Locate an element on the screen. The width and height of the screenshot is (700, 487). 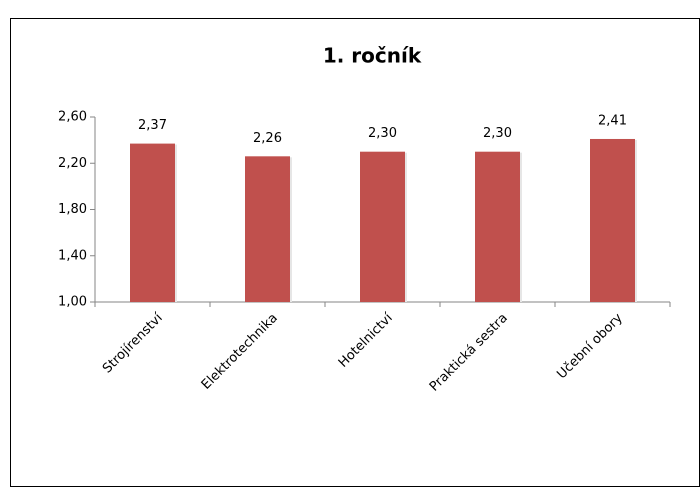
y-tick-label: 1,00 is located at coordinates (72, 302).